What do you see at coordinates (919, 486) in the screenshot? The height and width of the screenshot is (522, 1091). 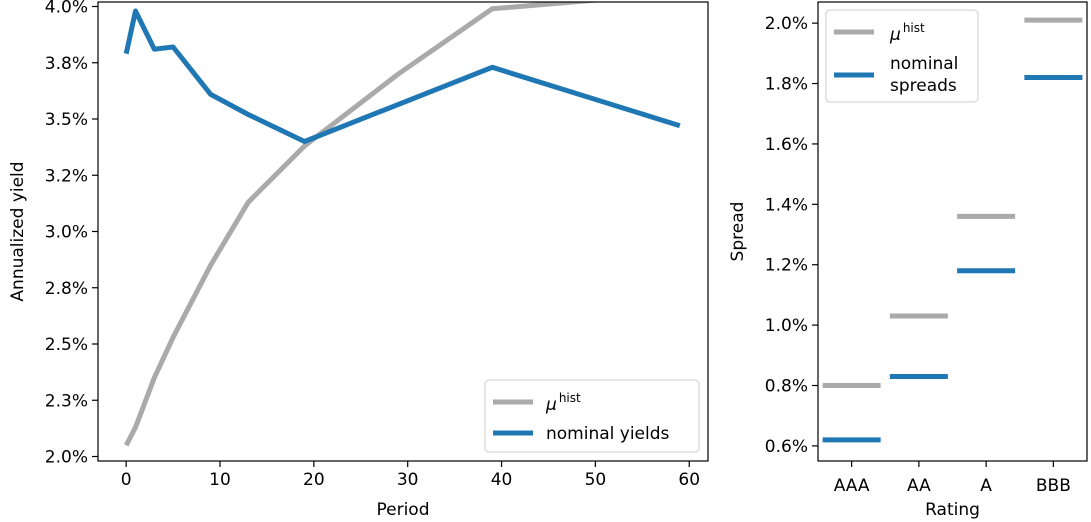 I see `x-tick-label-right: AA` at bounding box center [919, 486].